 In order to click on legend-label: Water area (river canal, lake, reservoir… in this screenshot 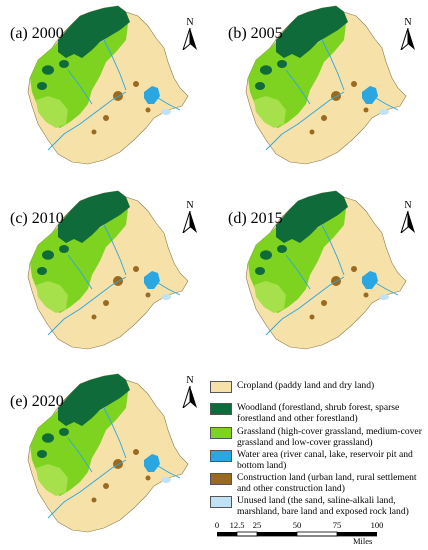, I will do `click(325, 460)`.